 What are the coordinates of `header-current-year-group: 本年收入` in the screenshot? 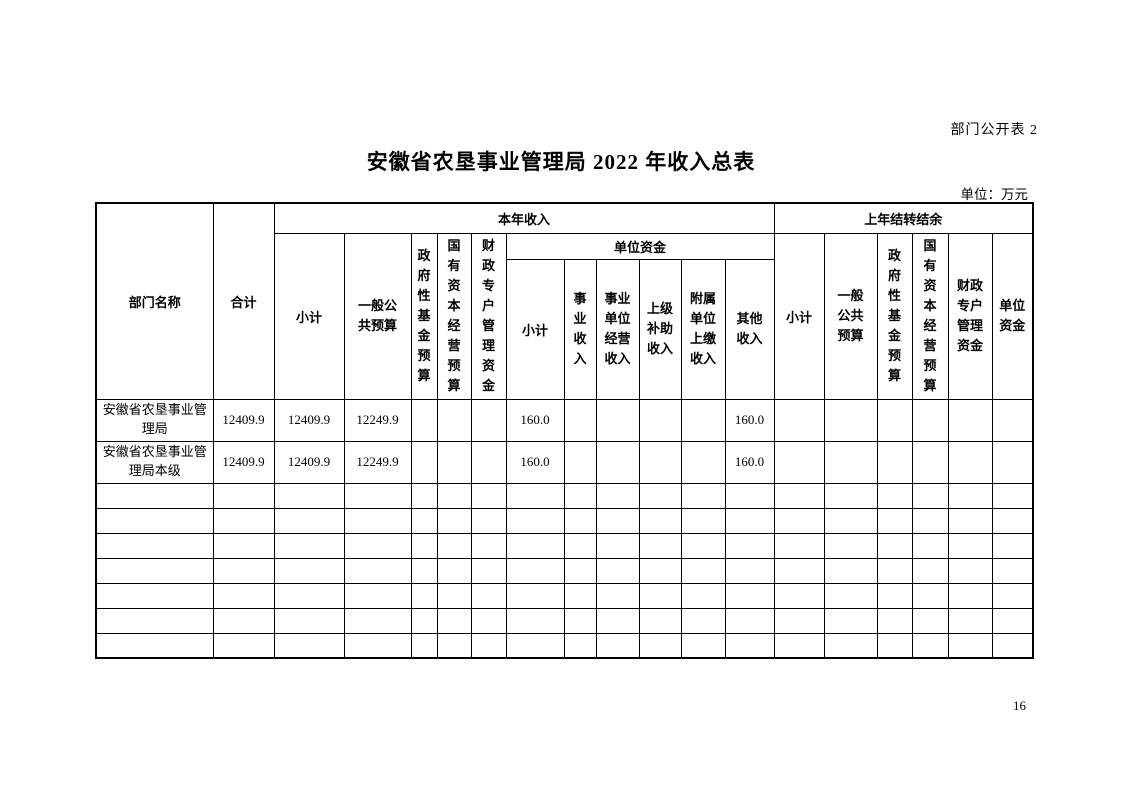 It's located at (524, 218).